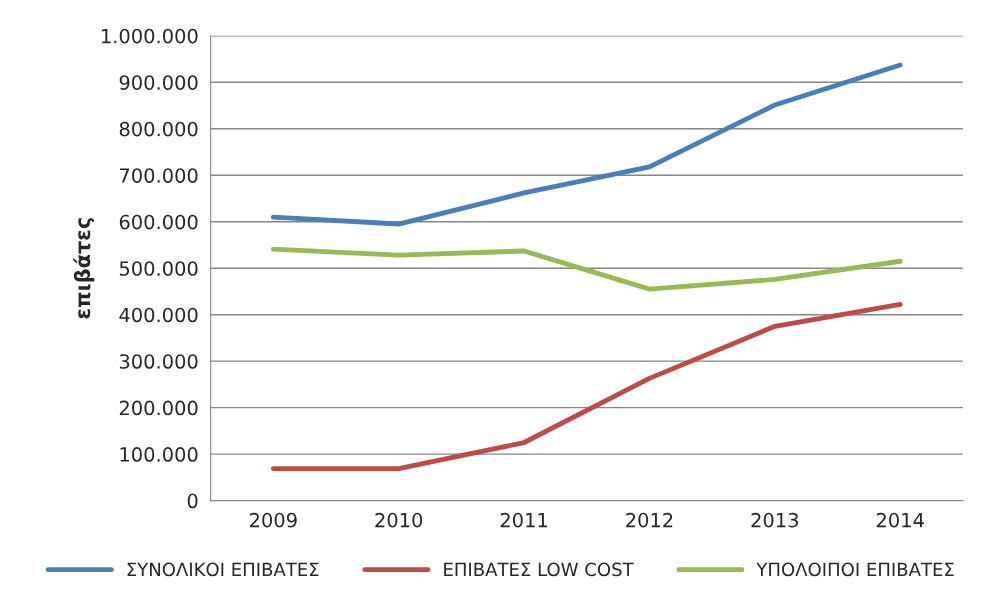 This screenshot has width=1003, height=596. Describe the element at coordinates (586, 269) in the screenshot. I see `line-series` at that location.